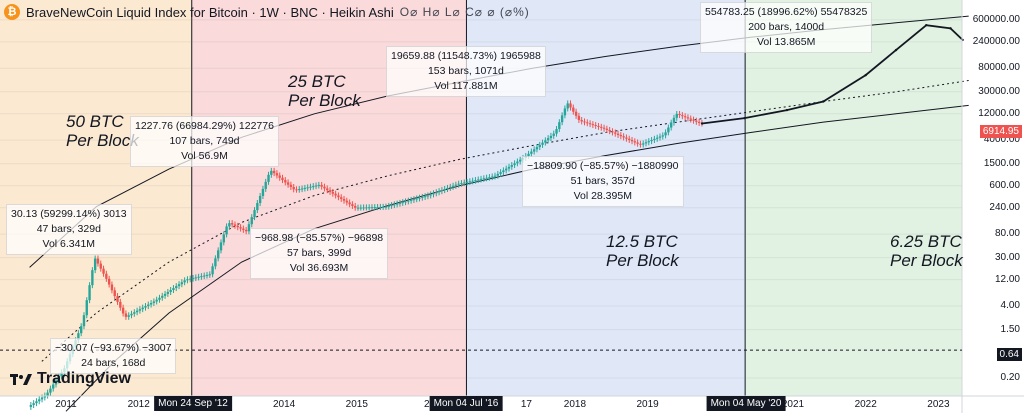  I want to click on price-tick-label: 30000.00, so click(999, 91).